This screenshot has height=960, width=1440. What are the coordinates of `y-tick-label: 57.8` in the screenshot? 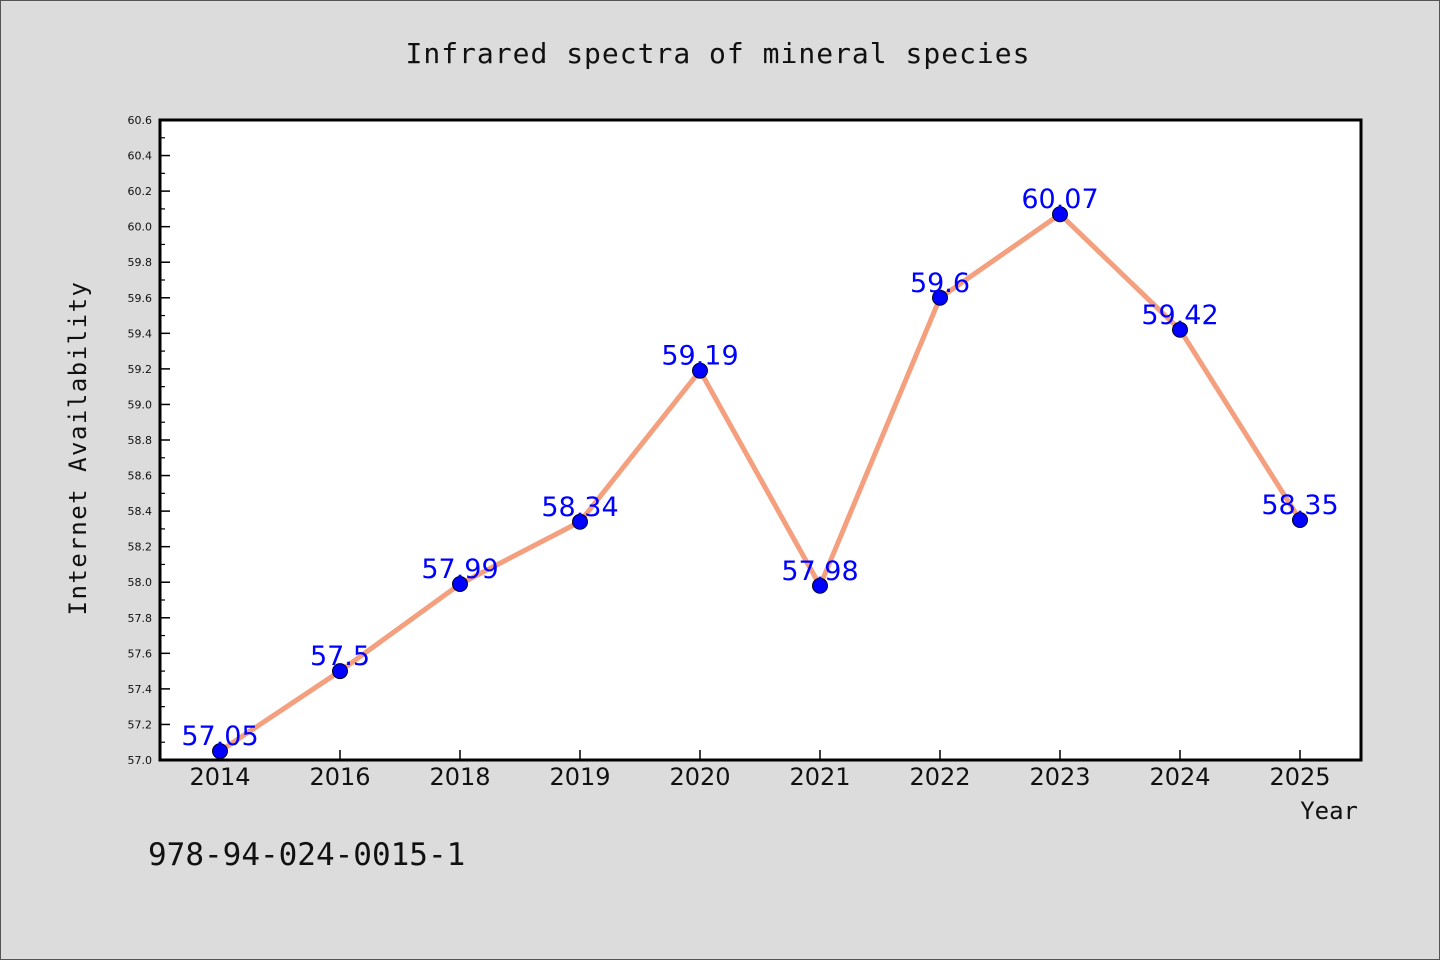 It's located at (140, 618).